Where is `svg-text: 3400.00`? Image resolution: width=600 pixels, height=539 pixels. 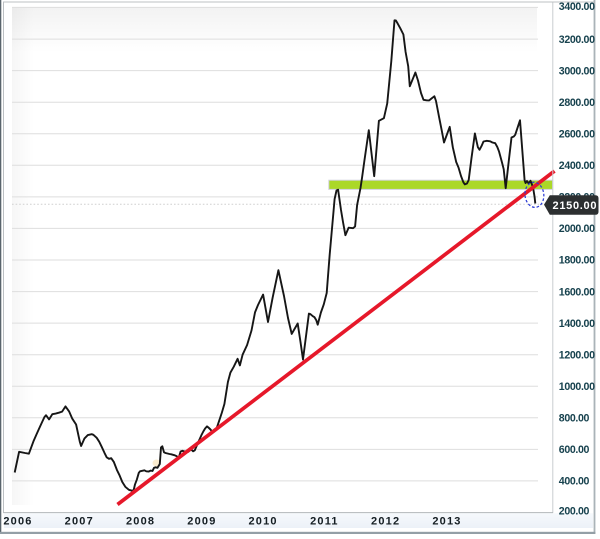
svg-text: 3400.00 is located at coordinates (577, 7).